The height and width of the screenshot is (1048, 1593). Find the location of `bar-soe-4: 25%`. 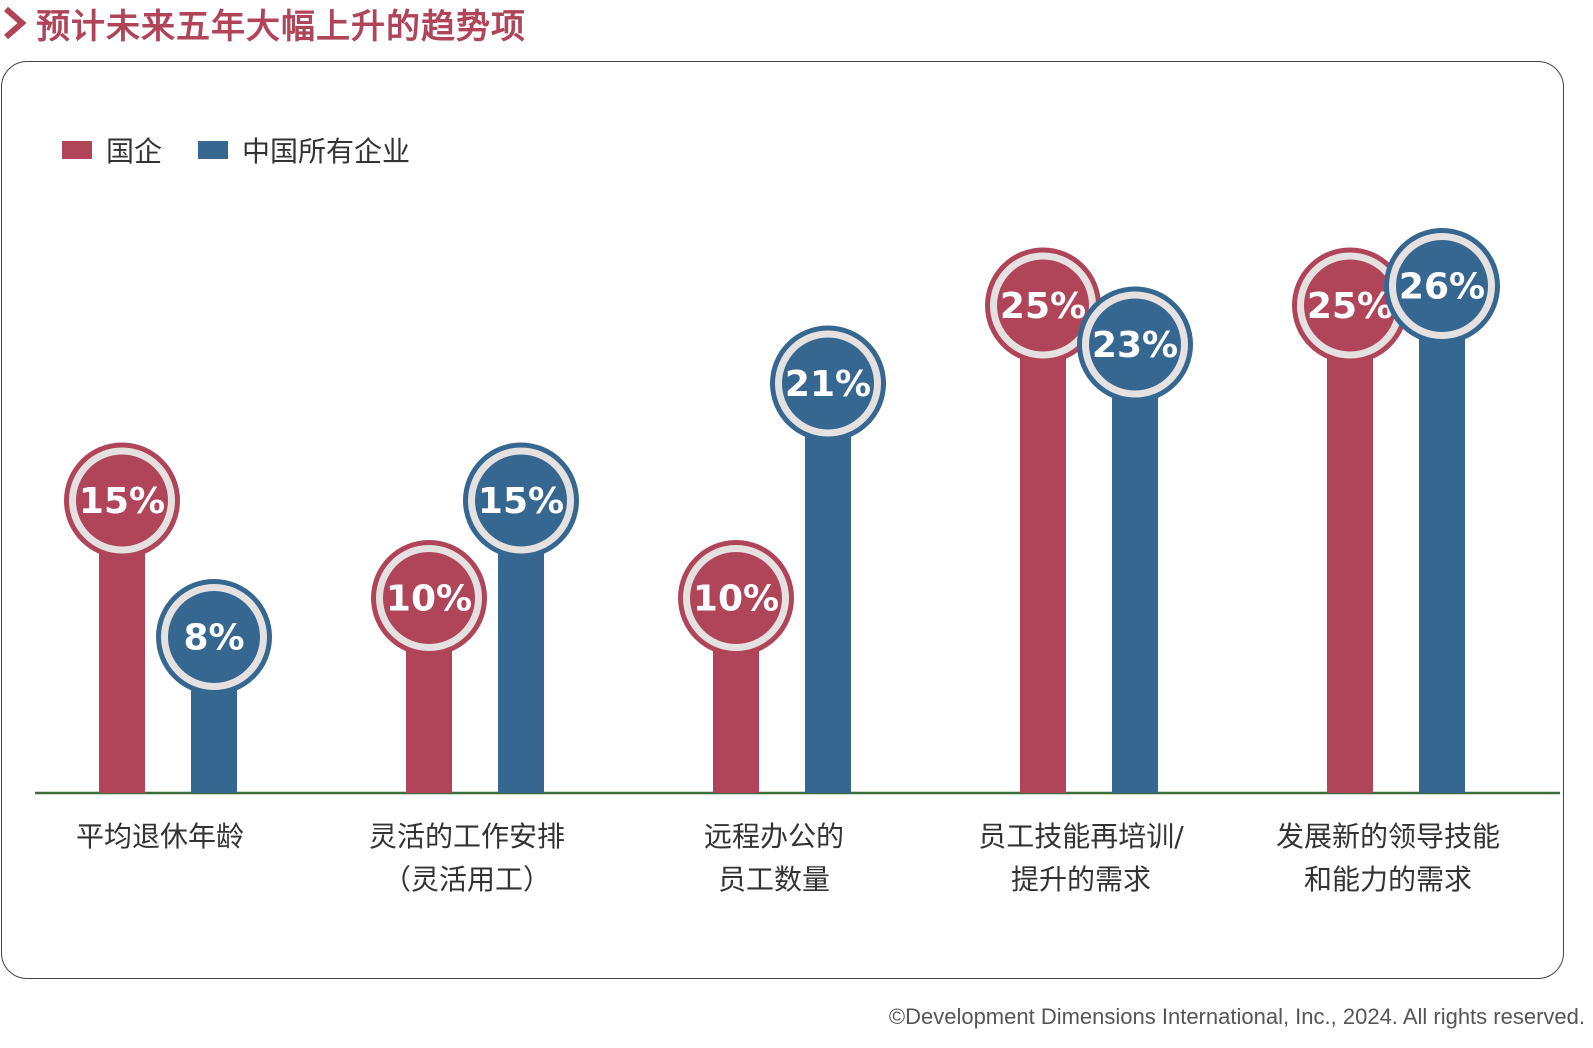

bar-soe-4: 25% is located at coordinates (1043, 520).